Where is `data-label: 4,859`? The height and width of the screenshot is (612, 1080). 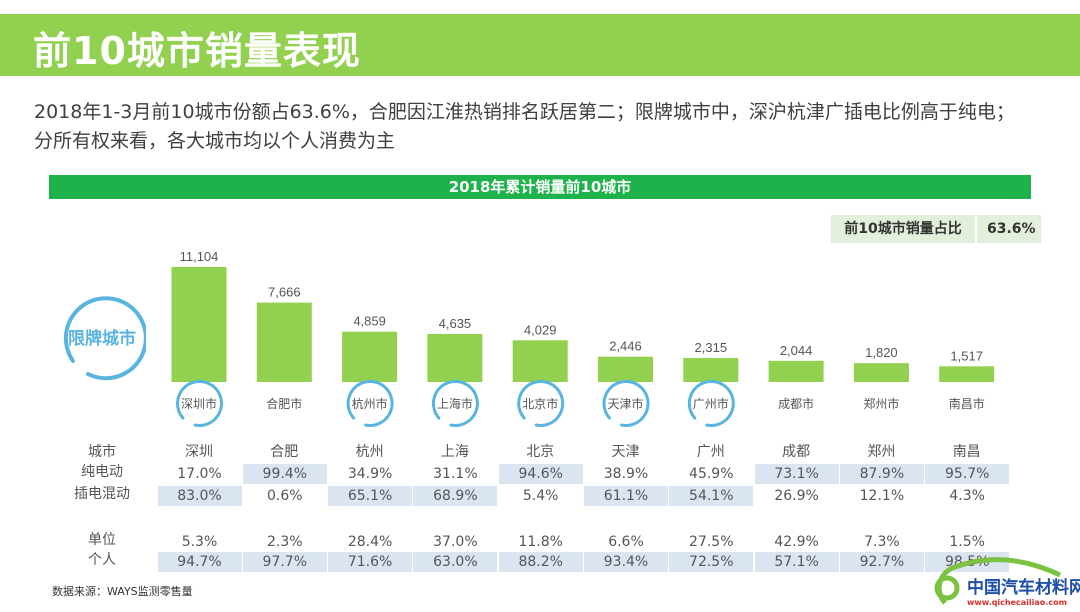 data-label: 4,859 is located at coordinates (369, 321).